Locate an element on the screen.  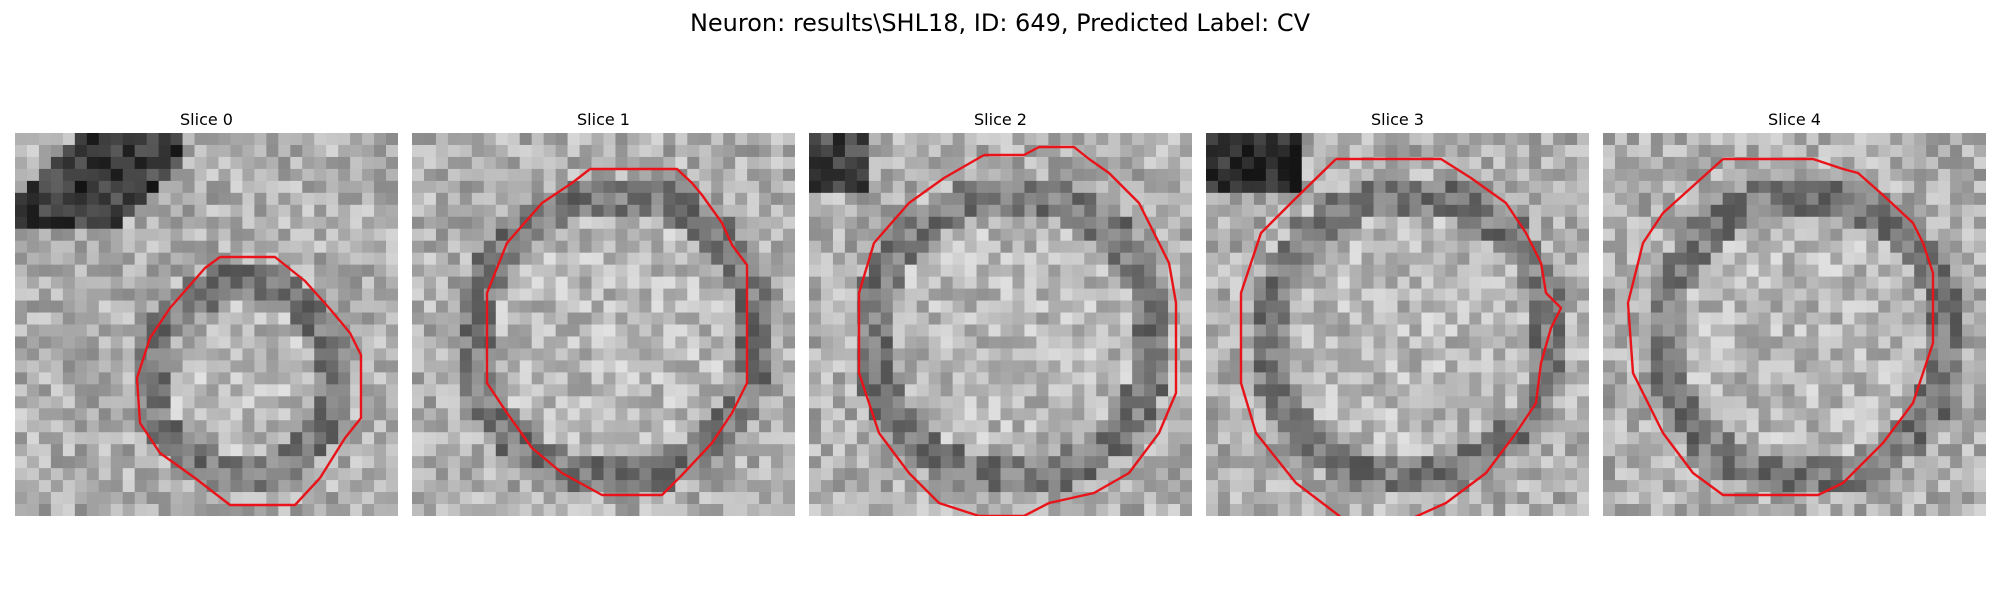
slice-title-2: Slice 2 is located at coordinates (1000, 120).